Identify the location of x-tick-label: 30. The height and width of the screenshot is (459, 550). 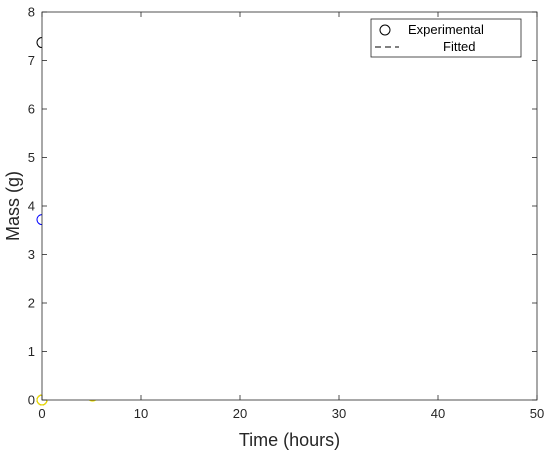
(339, 413).